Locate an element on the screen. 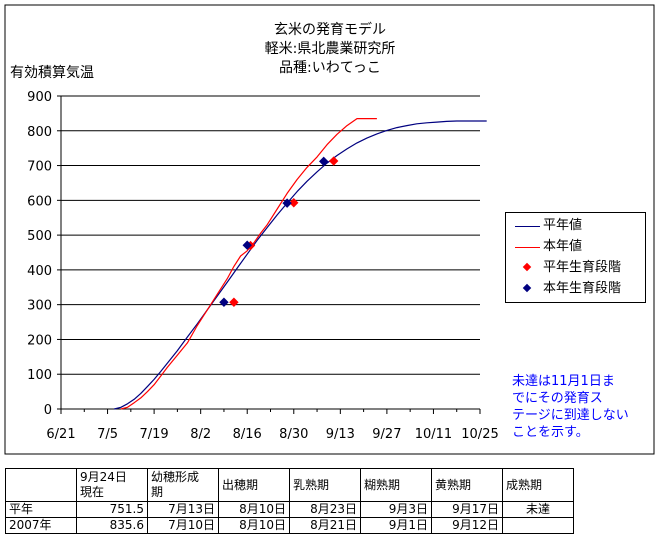  y-axis-label: 有効積算気温 is located at coordinates (52, 73).